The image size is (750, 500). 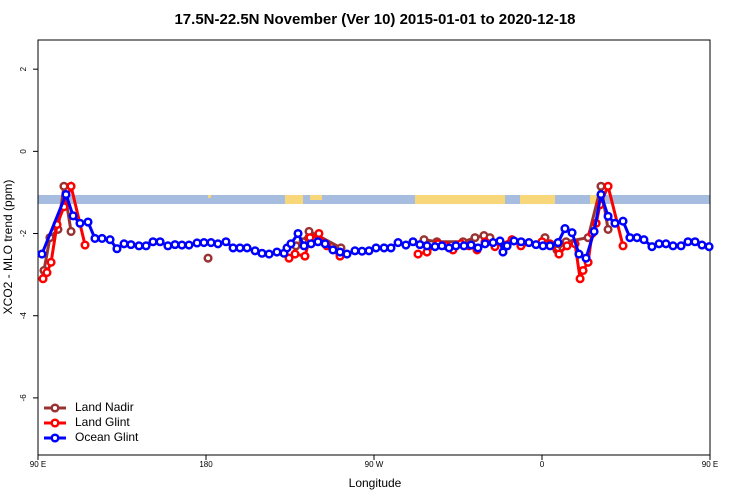 I want to click on x-tick-label: 90 W, so click(x=374, y=464).